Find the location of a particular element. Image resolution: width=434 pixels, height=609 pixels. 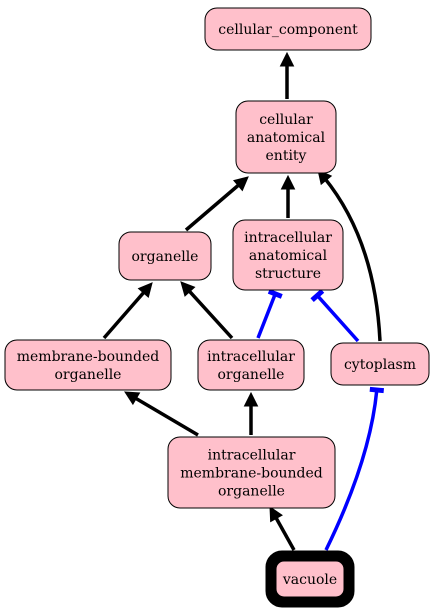

node-label-line: cytoplasm is located at coordinates (380, 365).